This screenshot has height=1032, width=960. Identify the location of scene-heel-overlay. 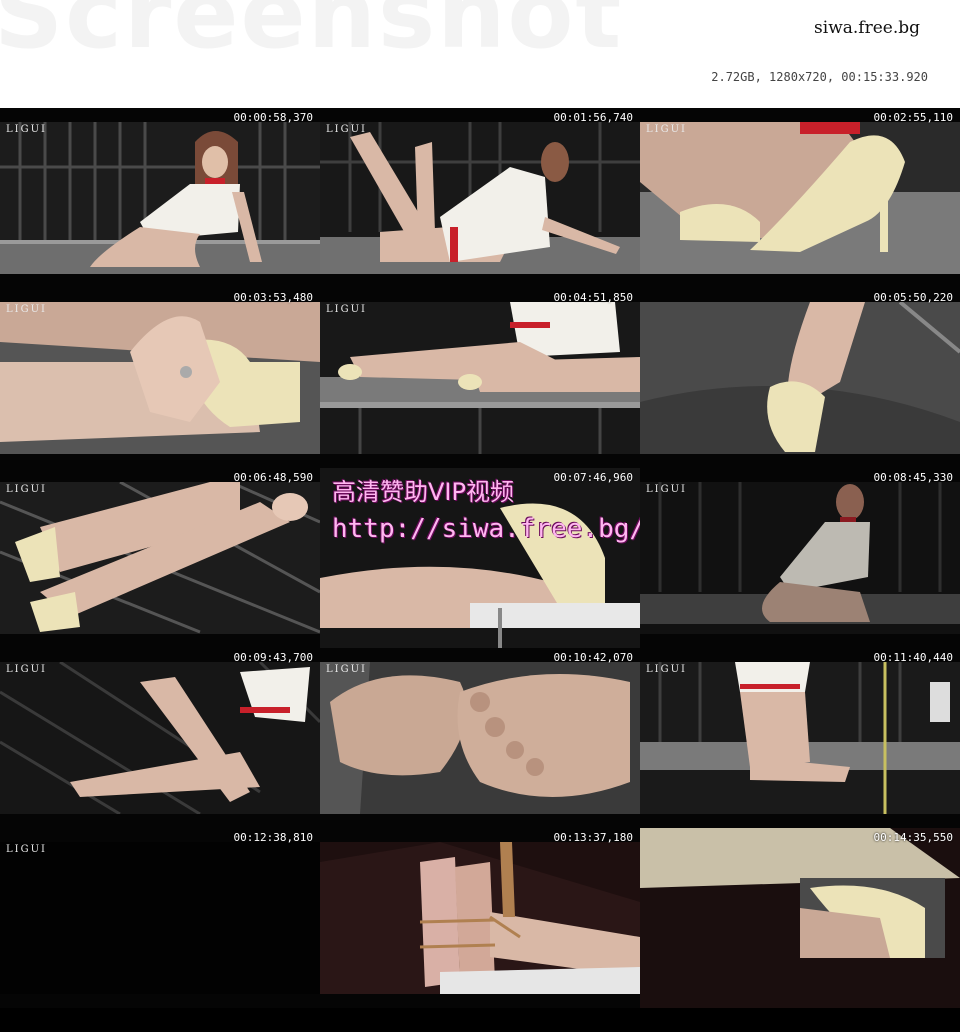
(480, 558).